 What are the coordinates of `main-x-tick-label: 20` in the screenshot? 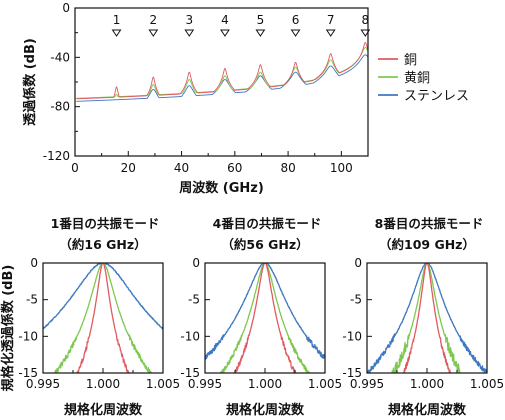 It's located at (128, 168).